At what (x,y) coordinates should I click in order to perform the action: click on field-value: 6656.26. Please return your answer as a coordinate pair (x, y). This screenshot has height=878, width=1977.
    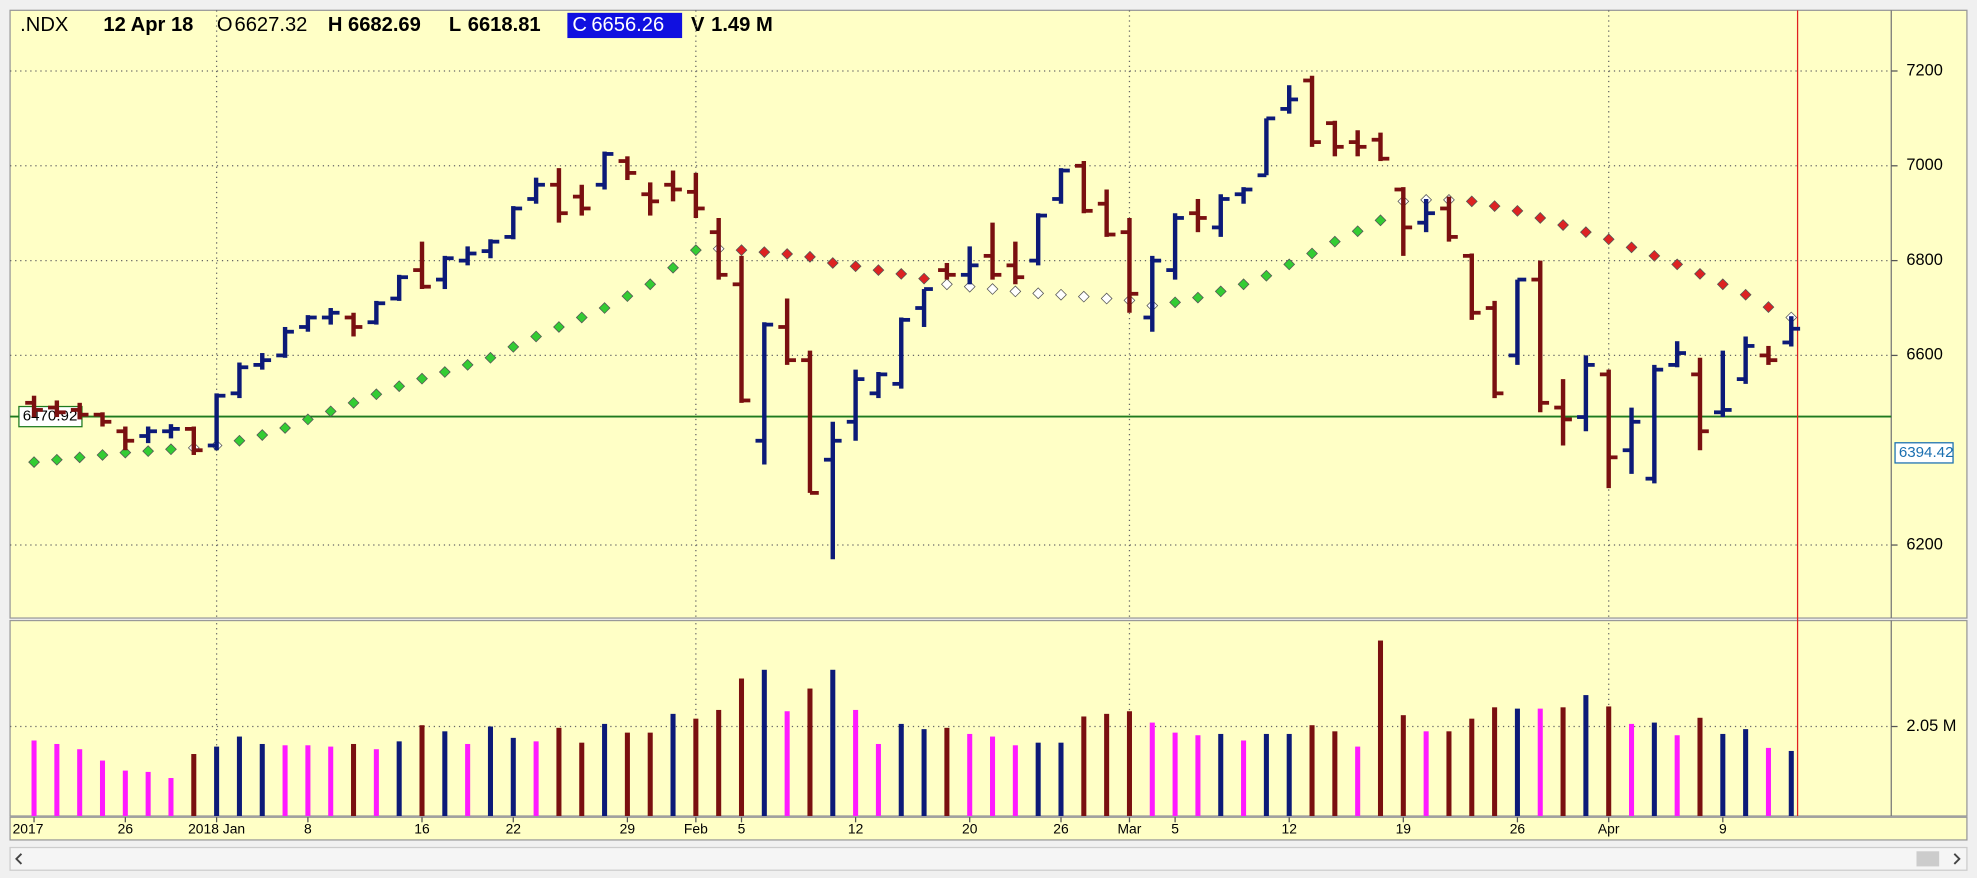
    Looking at the image, I should click on (627, 25).